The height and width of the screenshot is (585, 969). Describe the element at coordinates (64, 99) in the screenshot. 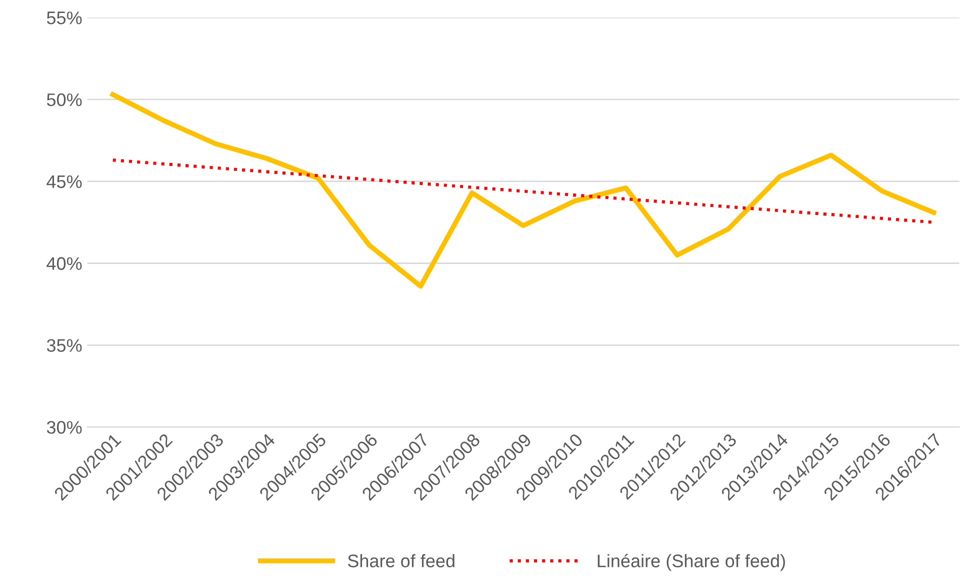

I see `y-tick-label: 50%` at that location.